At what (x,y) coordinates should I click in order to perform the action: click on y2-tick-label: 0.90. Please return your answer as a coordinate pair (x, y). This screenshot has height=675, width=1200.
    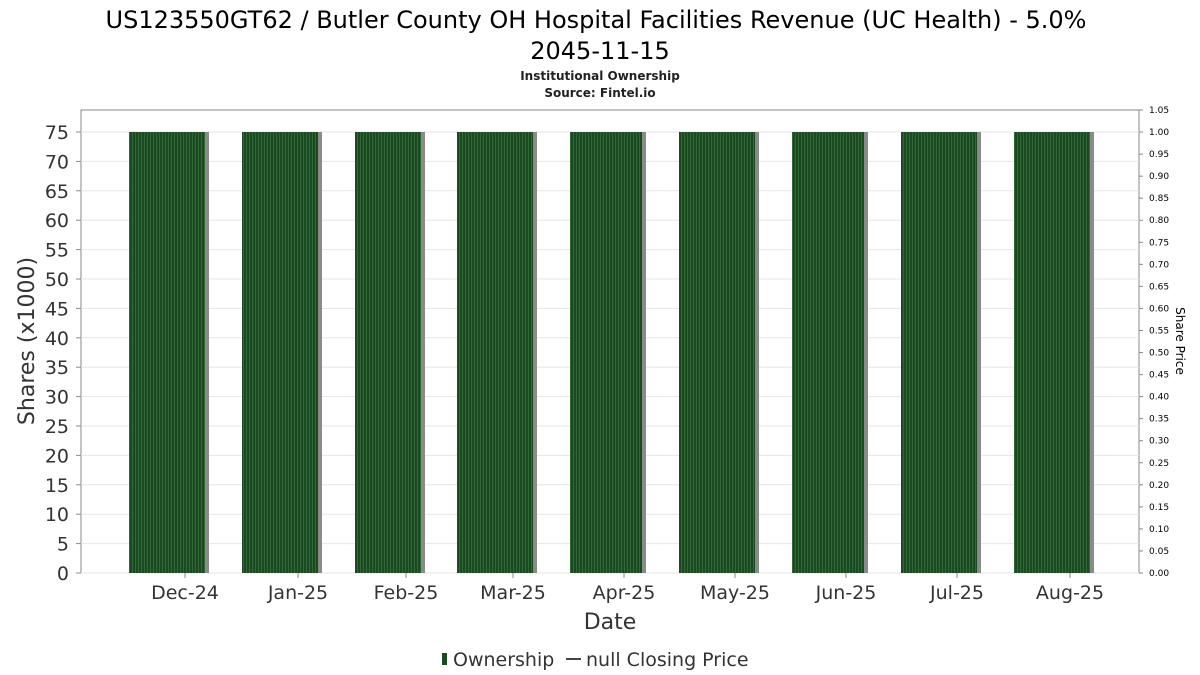
    Looking at the image, I should click on (1159, 177).